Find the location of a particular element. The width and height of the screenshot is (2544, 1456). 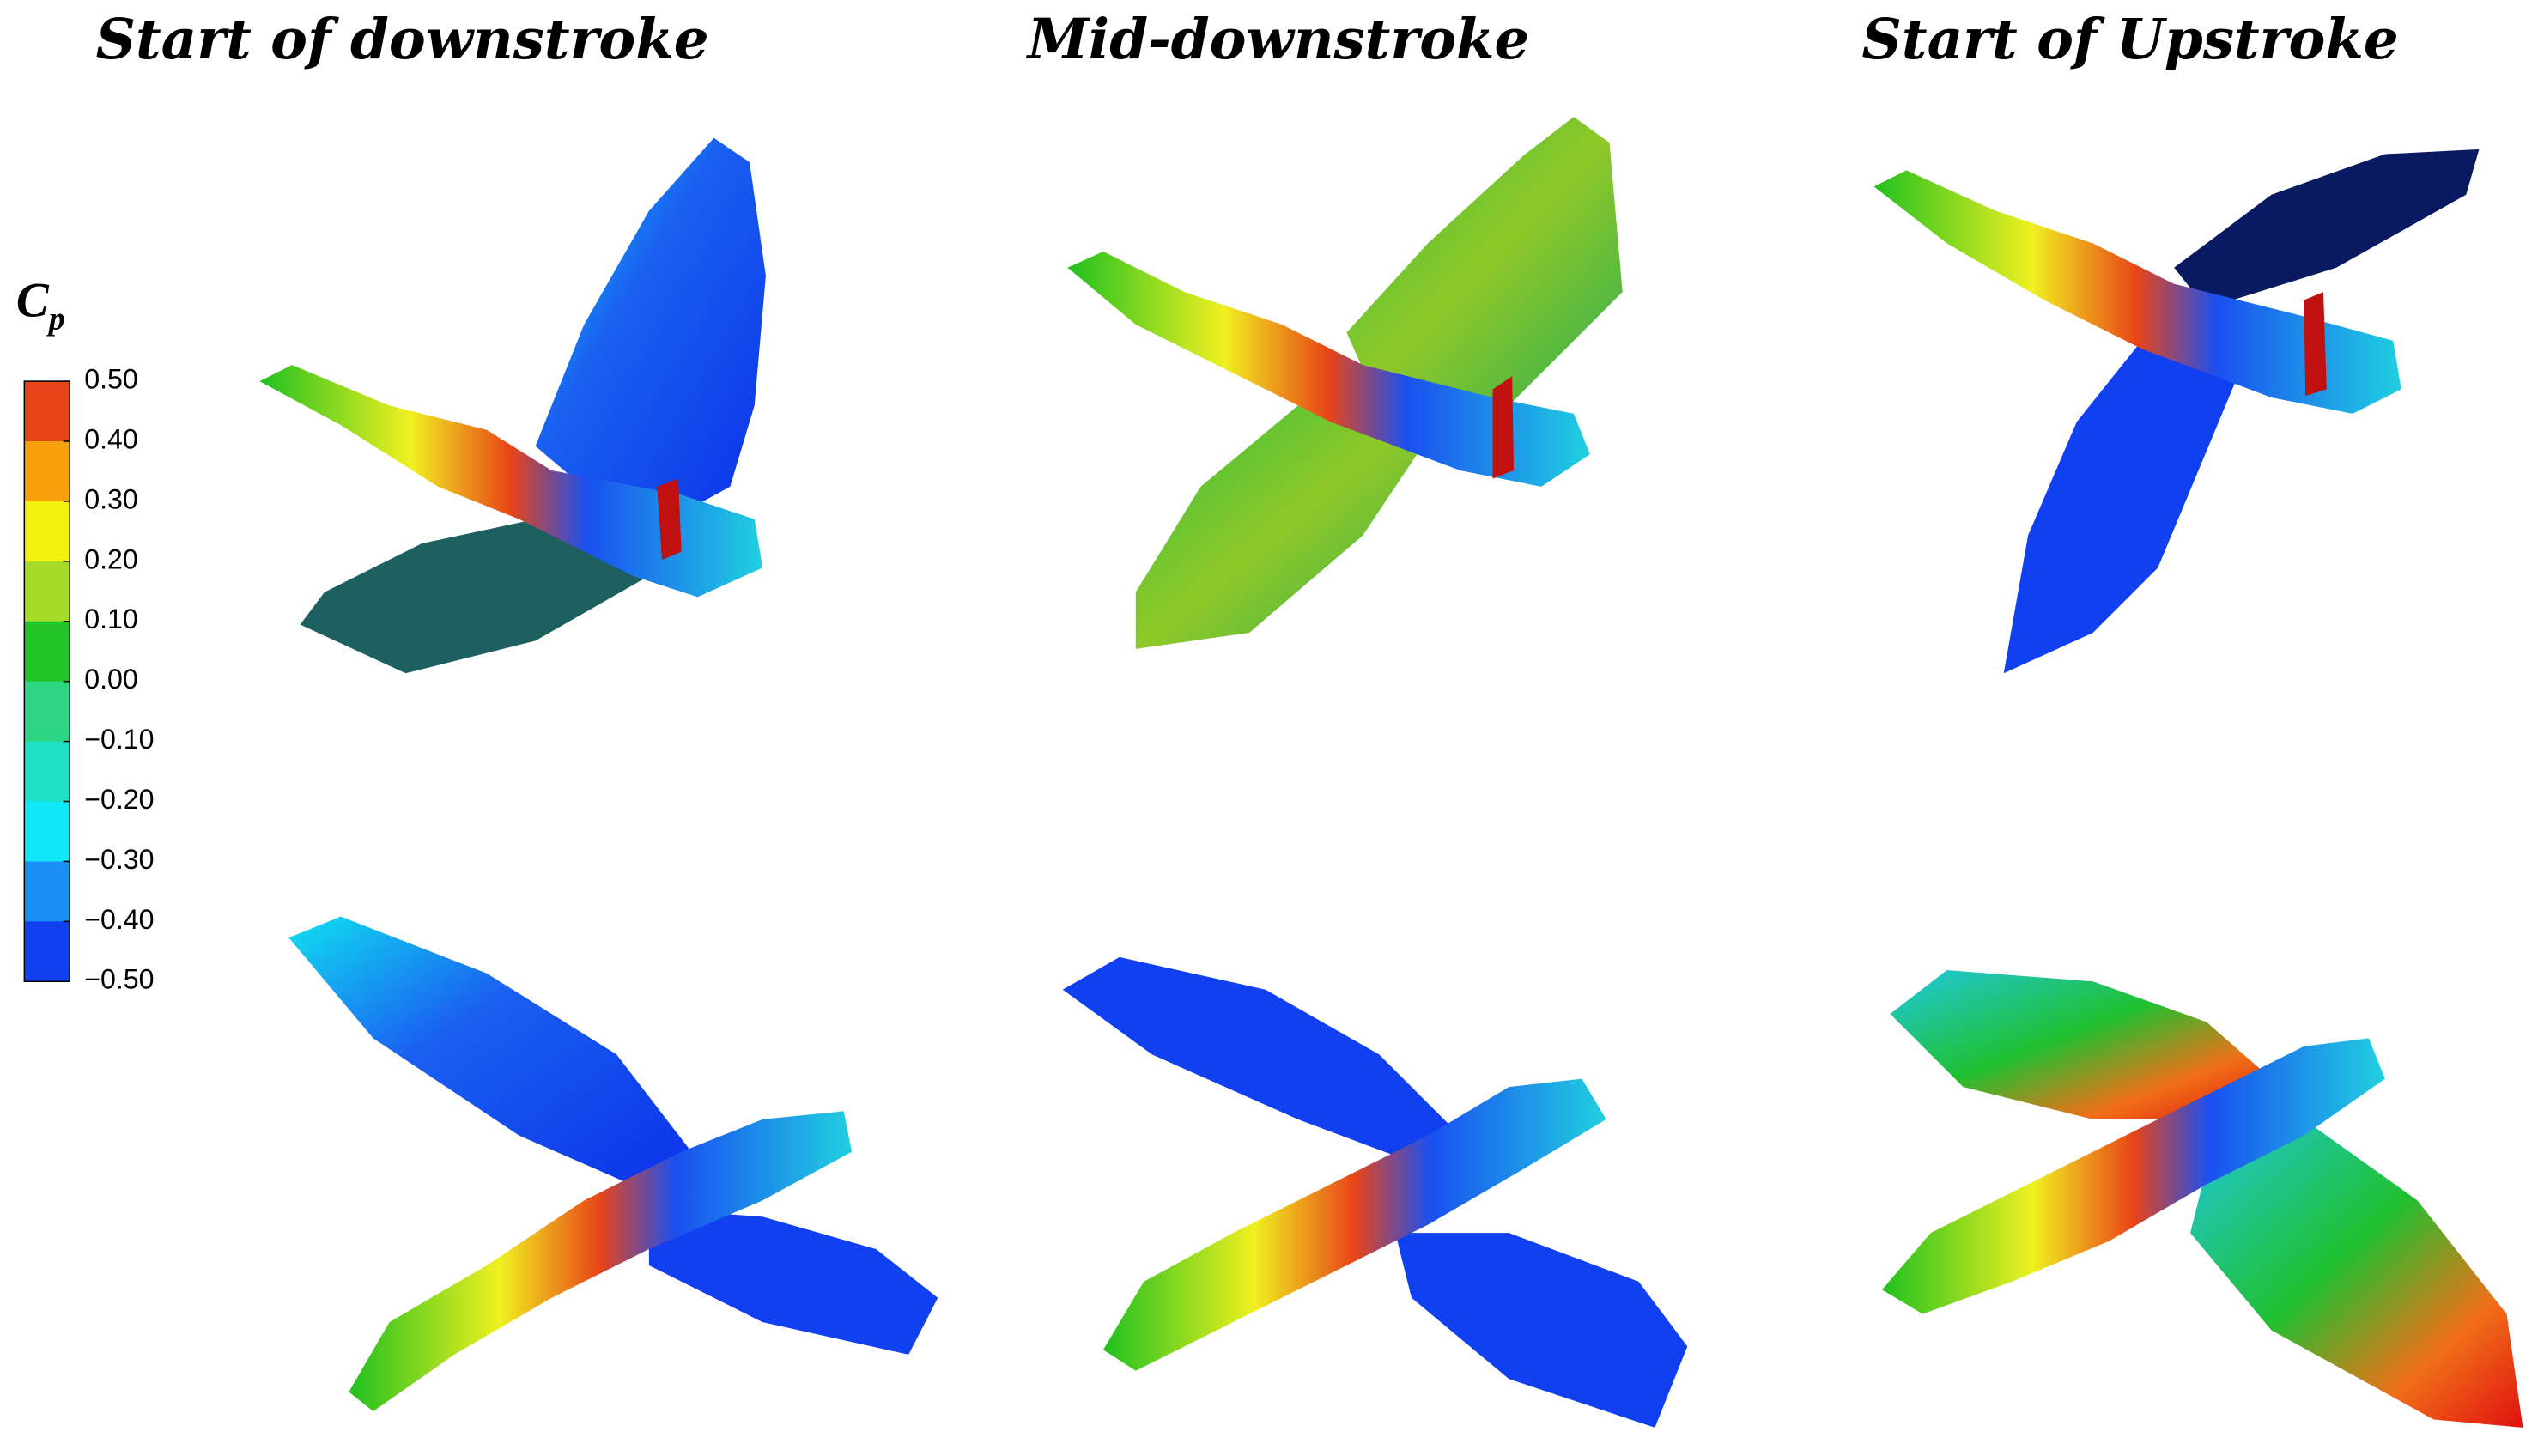

colorbar-tick-label: −0.30 is located at coordinates (119, 860).